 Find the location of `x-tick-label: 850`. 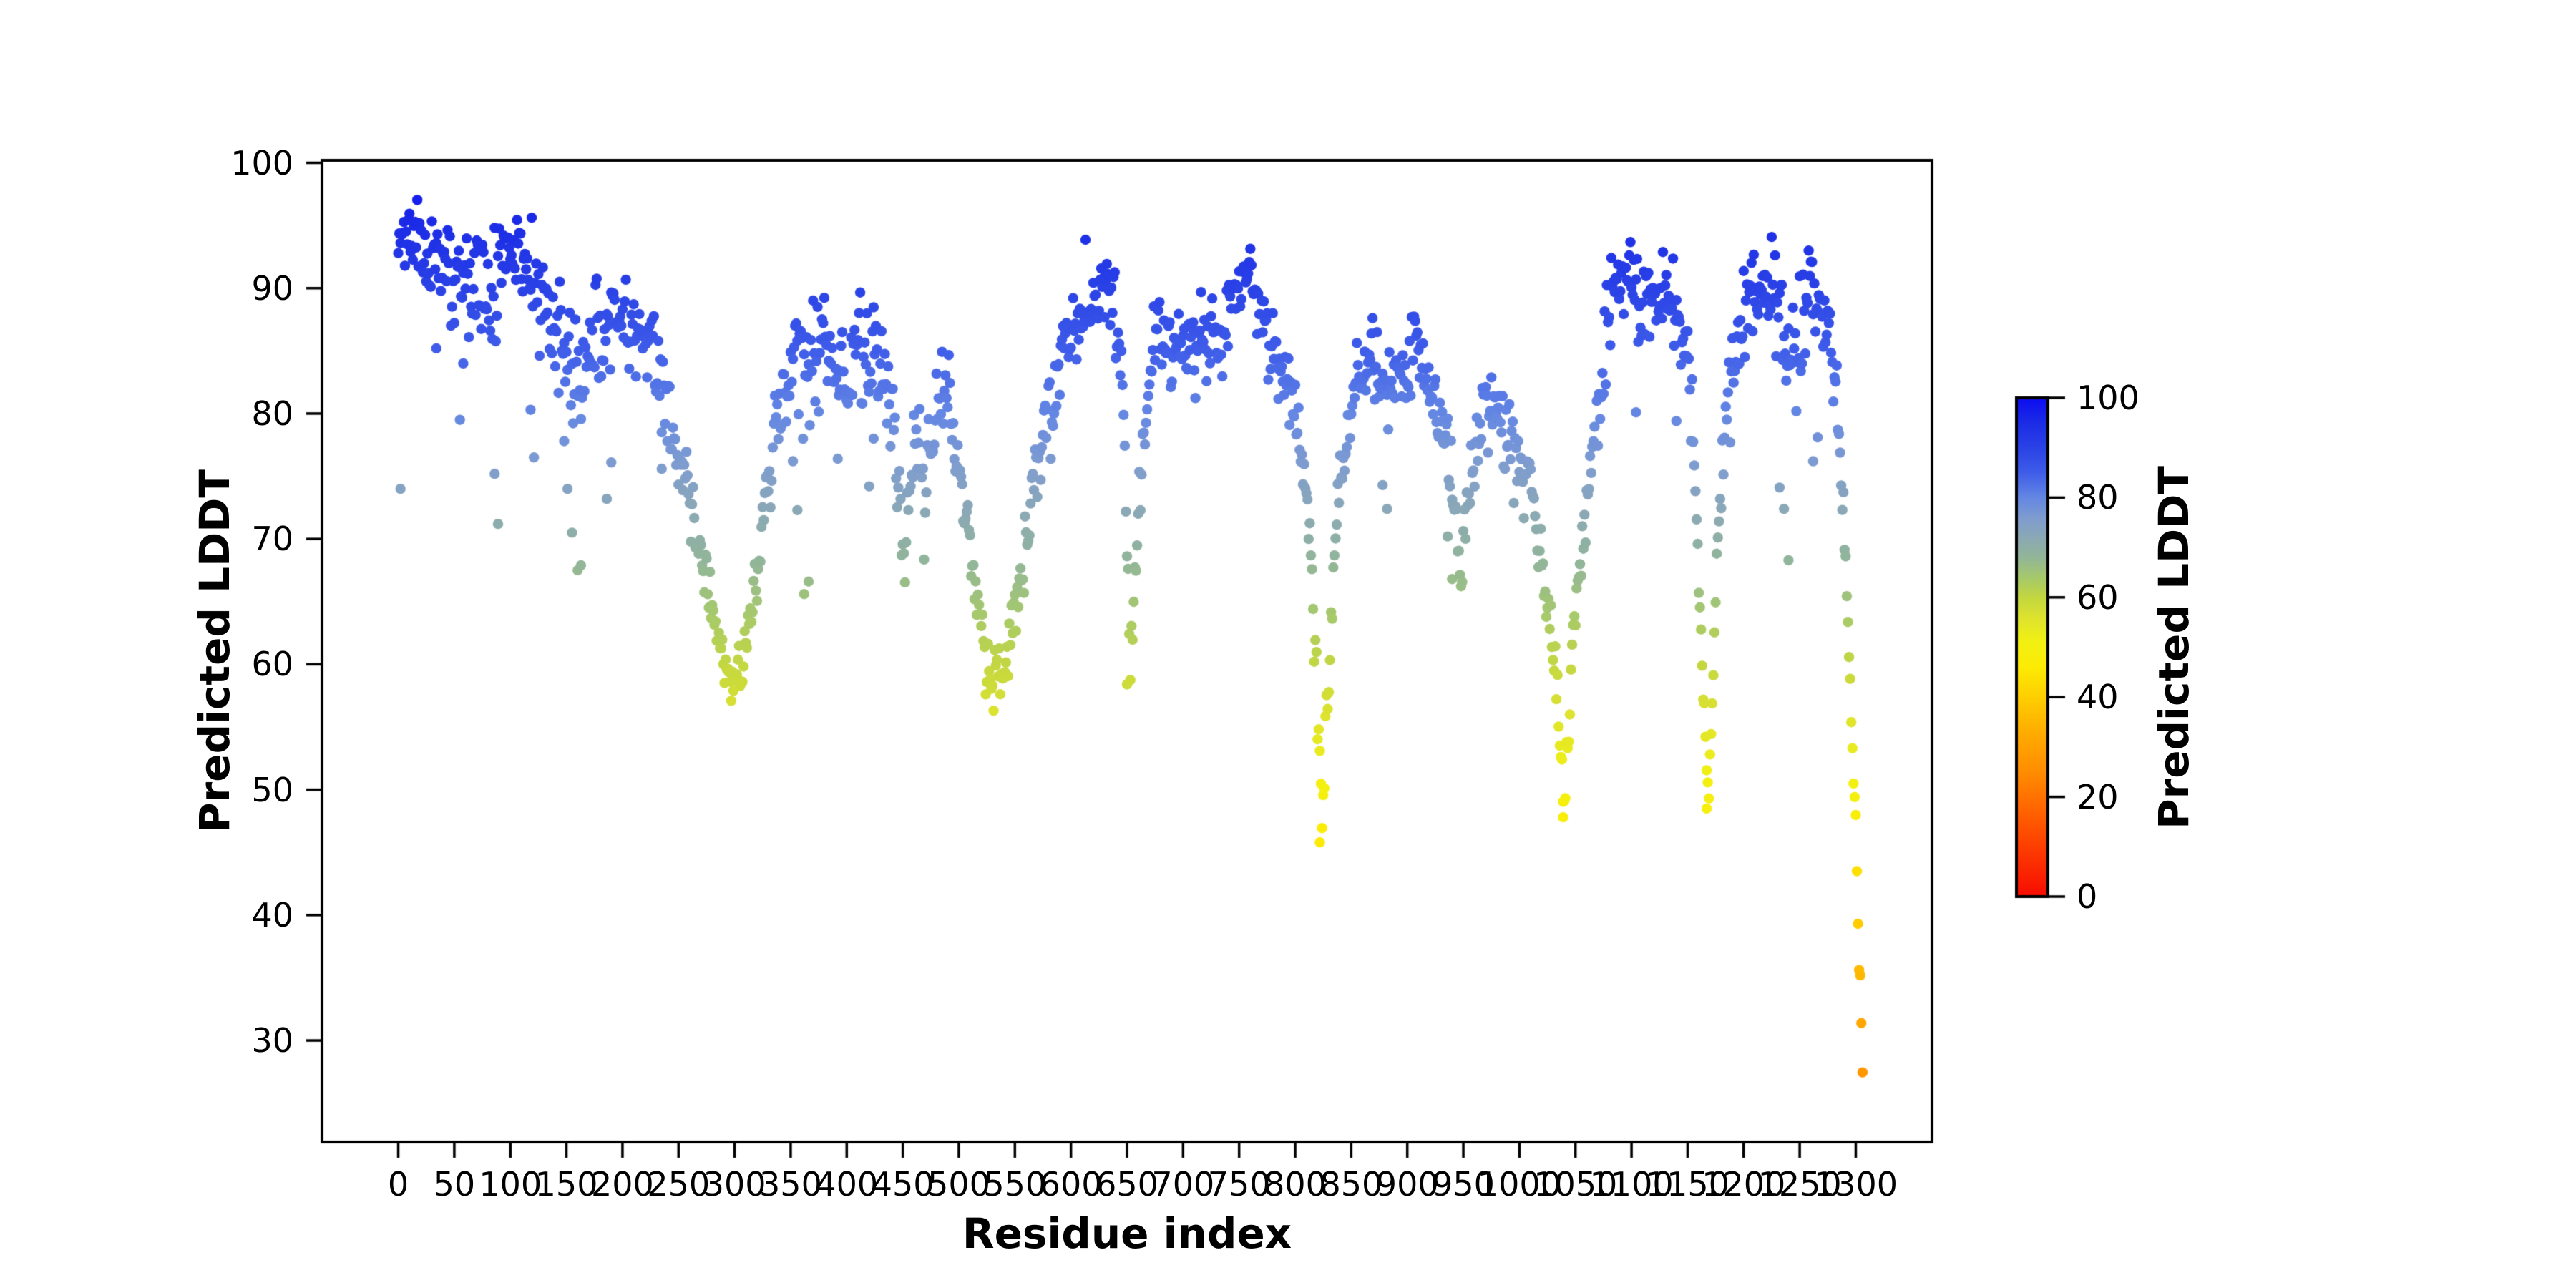

x-tick-label: 850 is located at coordinates (1351, 1184).